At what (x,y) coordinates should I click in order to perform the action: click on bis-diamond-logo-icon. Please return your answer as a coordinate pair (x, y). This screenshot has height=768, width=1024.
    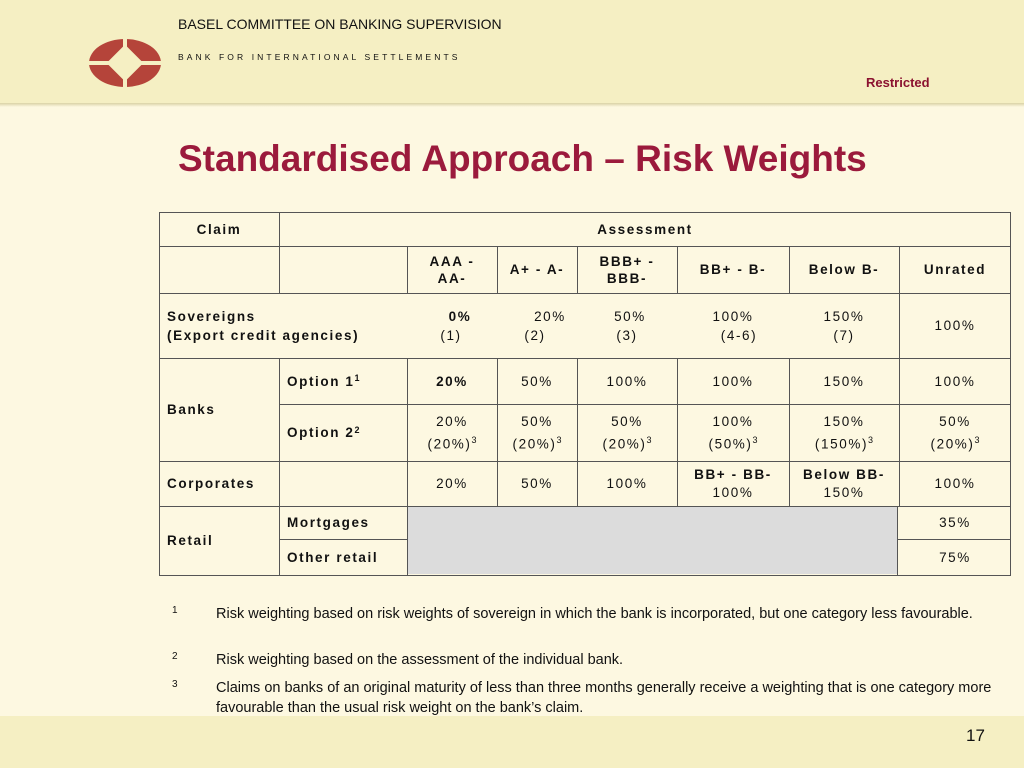
    Looking at the image, I should click on (125, 63).